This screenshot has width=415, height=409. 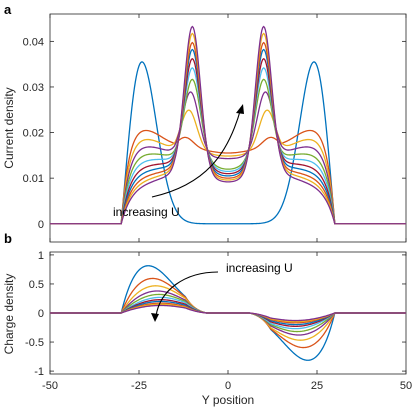 I want to click on panel-a-y-axis-label: Current density, so click(x=9, y=127).